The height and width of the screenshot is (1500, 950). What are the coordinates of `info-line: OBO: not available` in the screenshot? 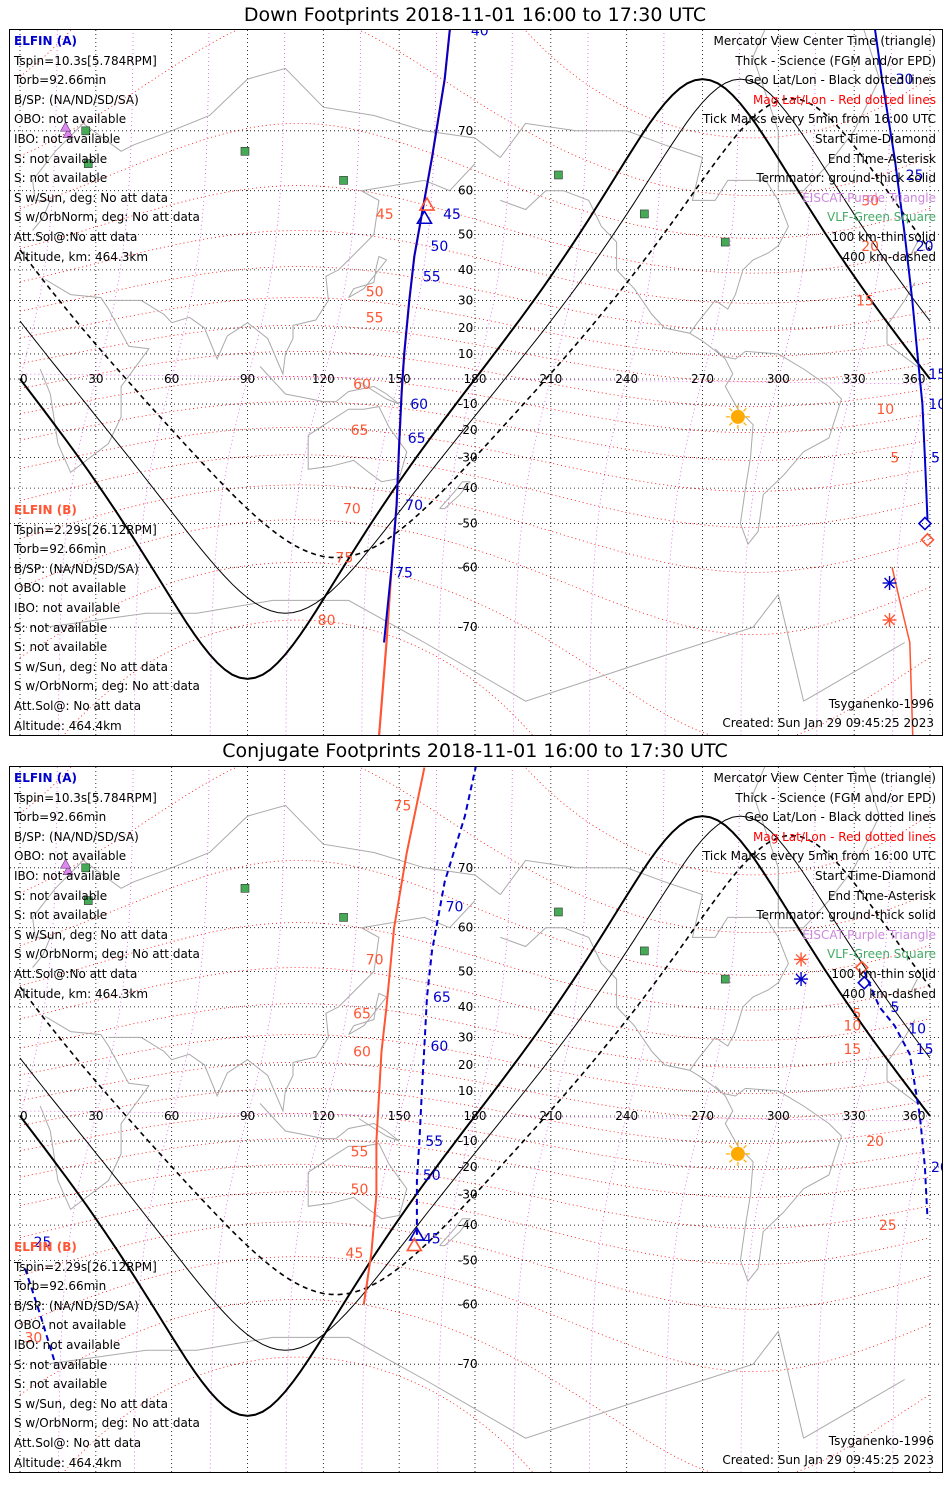 It's located at (70, 588).